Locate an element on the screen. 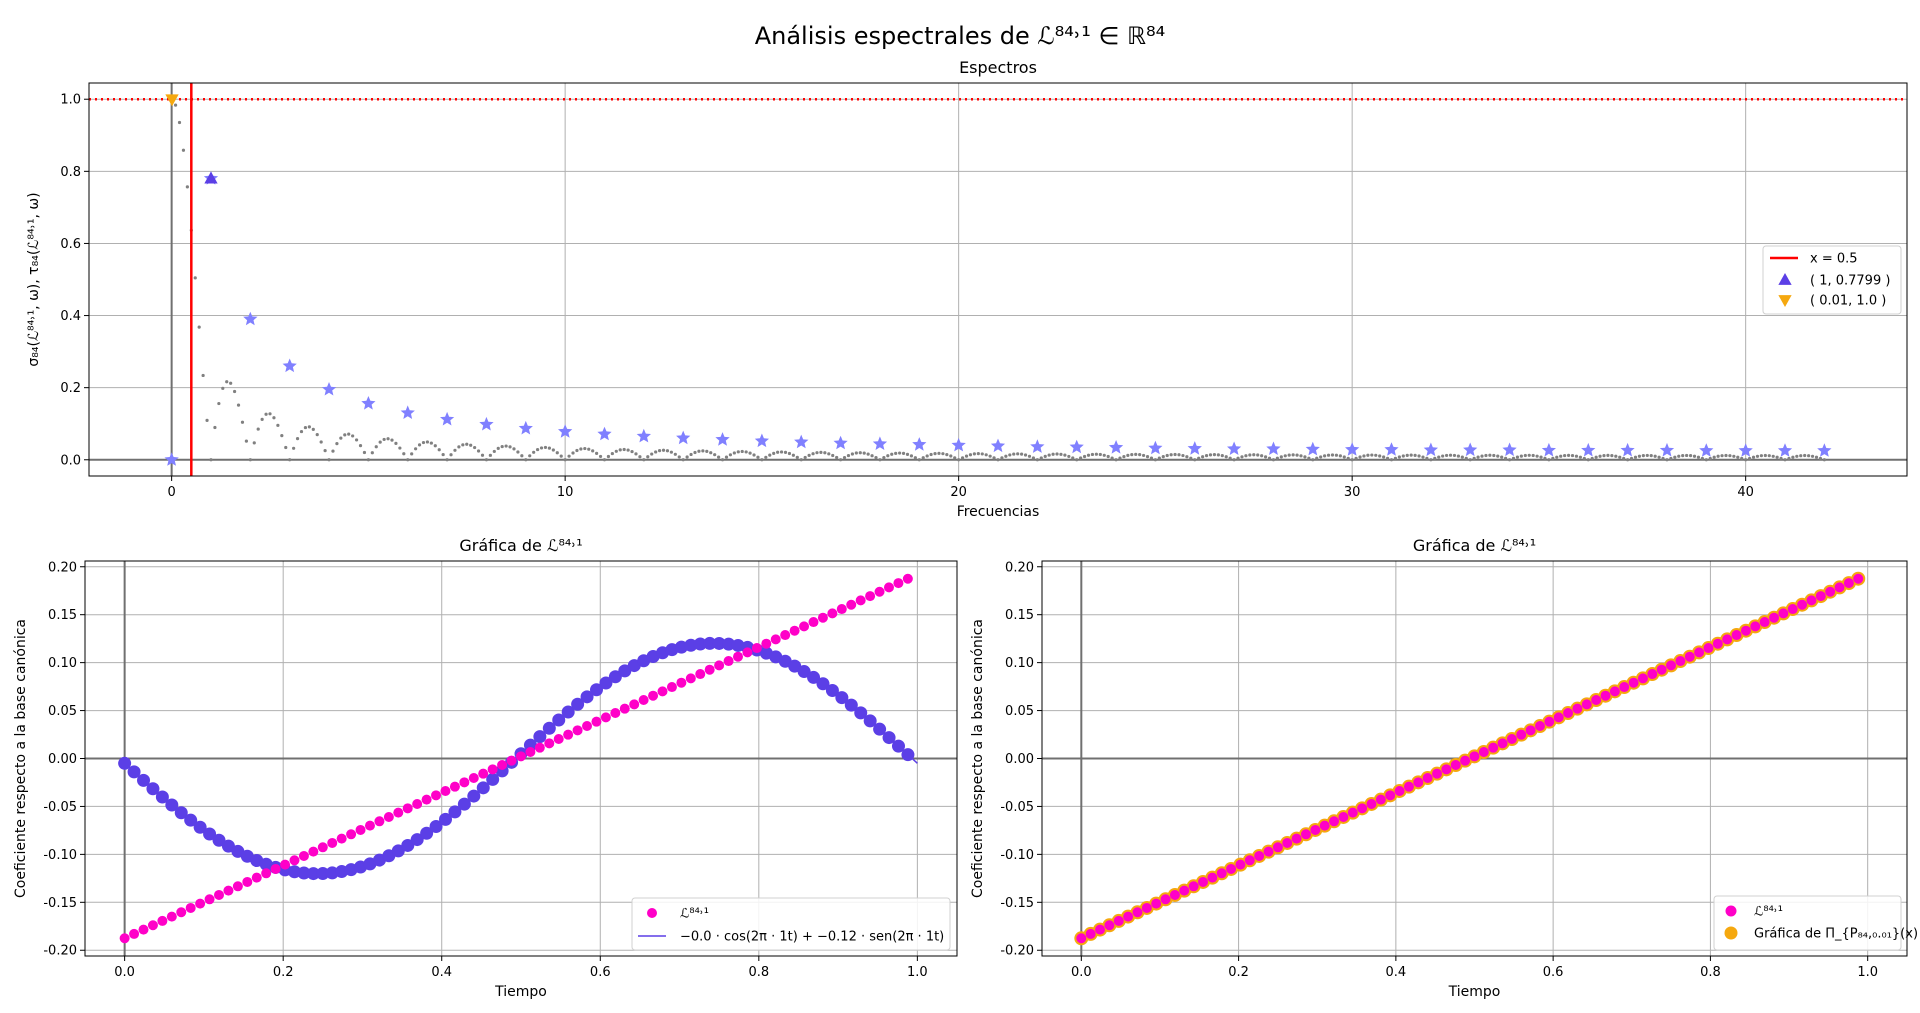 The width and height of the screenshot is (1920, 1013). y-tick-label: 0.6 is located at coordinates (70, 244).